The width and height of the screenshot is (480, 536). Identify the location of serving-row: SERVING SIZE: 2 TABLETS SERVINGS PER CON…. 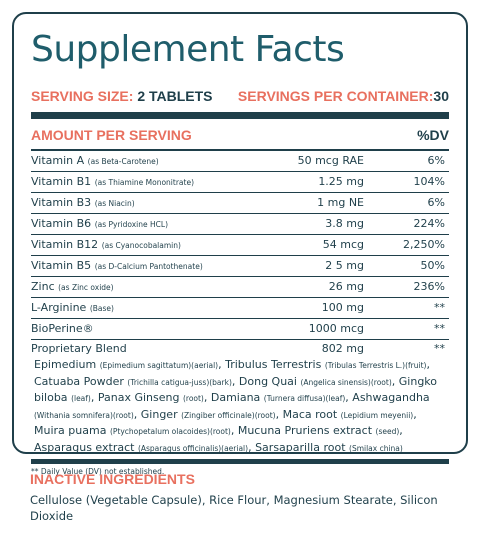
(240, 96).